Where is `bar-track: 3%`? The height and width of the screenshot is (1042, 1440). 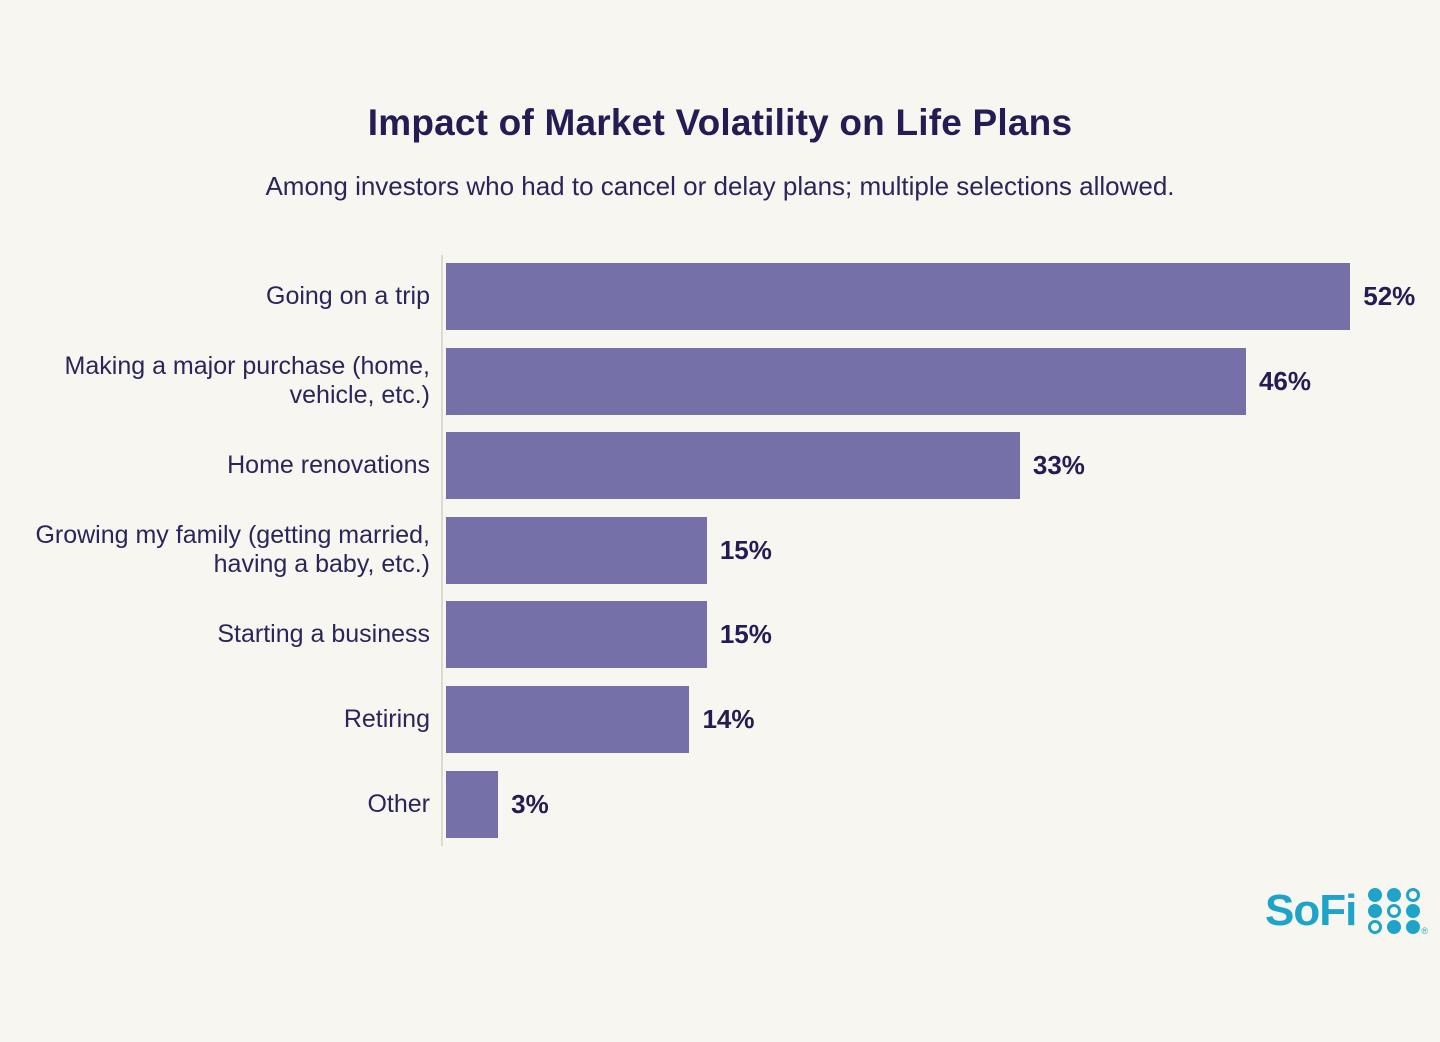 bar-track: 3% is located at coordinates (496, 804).